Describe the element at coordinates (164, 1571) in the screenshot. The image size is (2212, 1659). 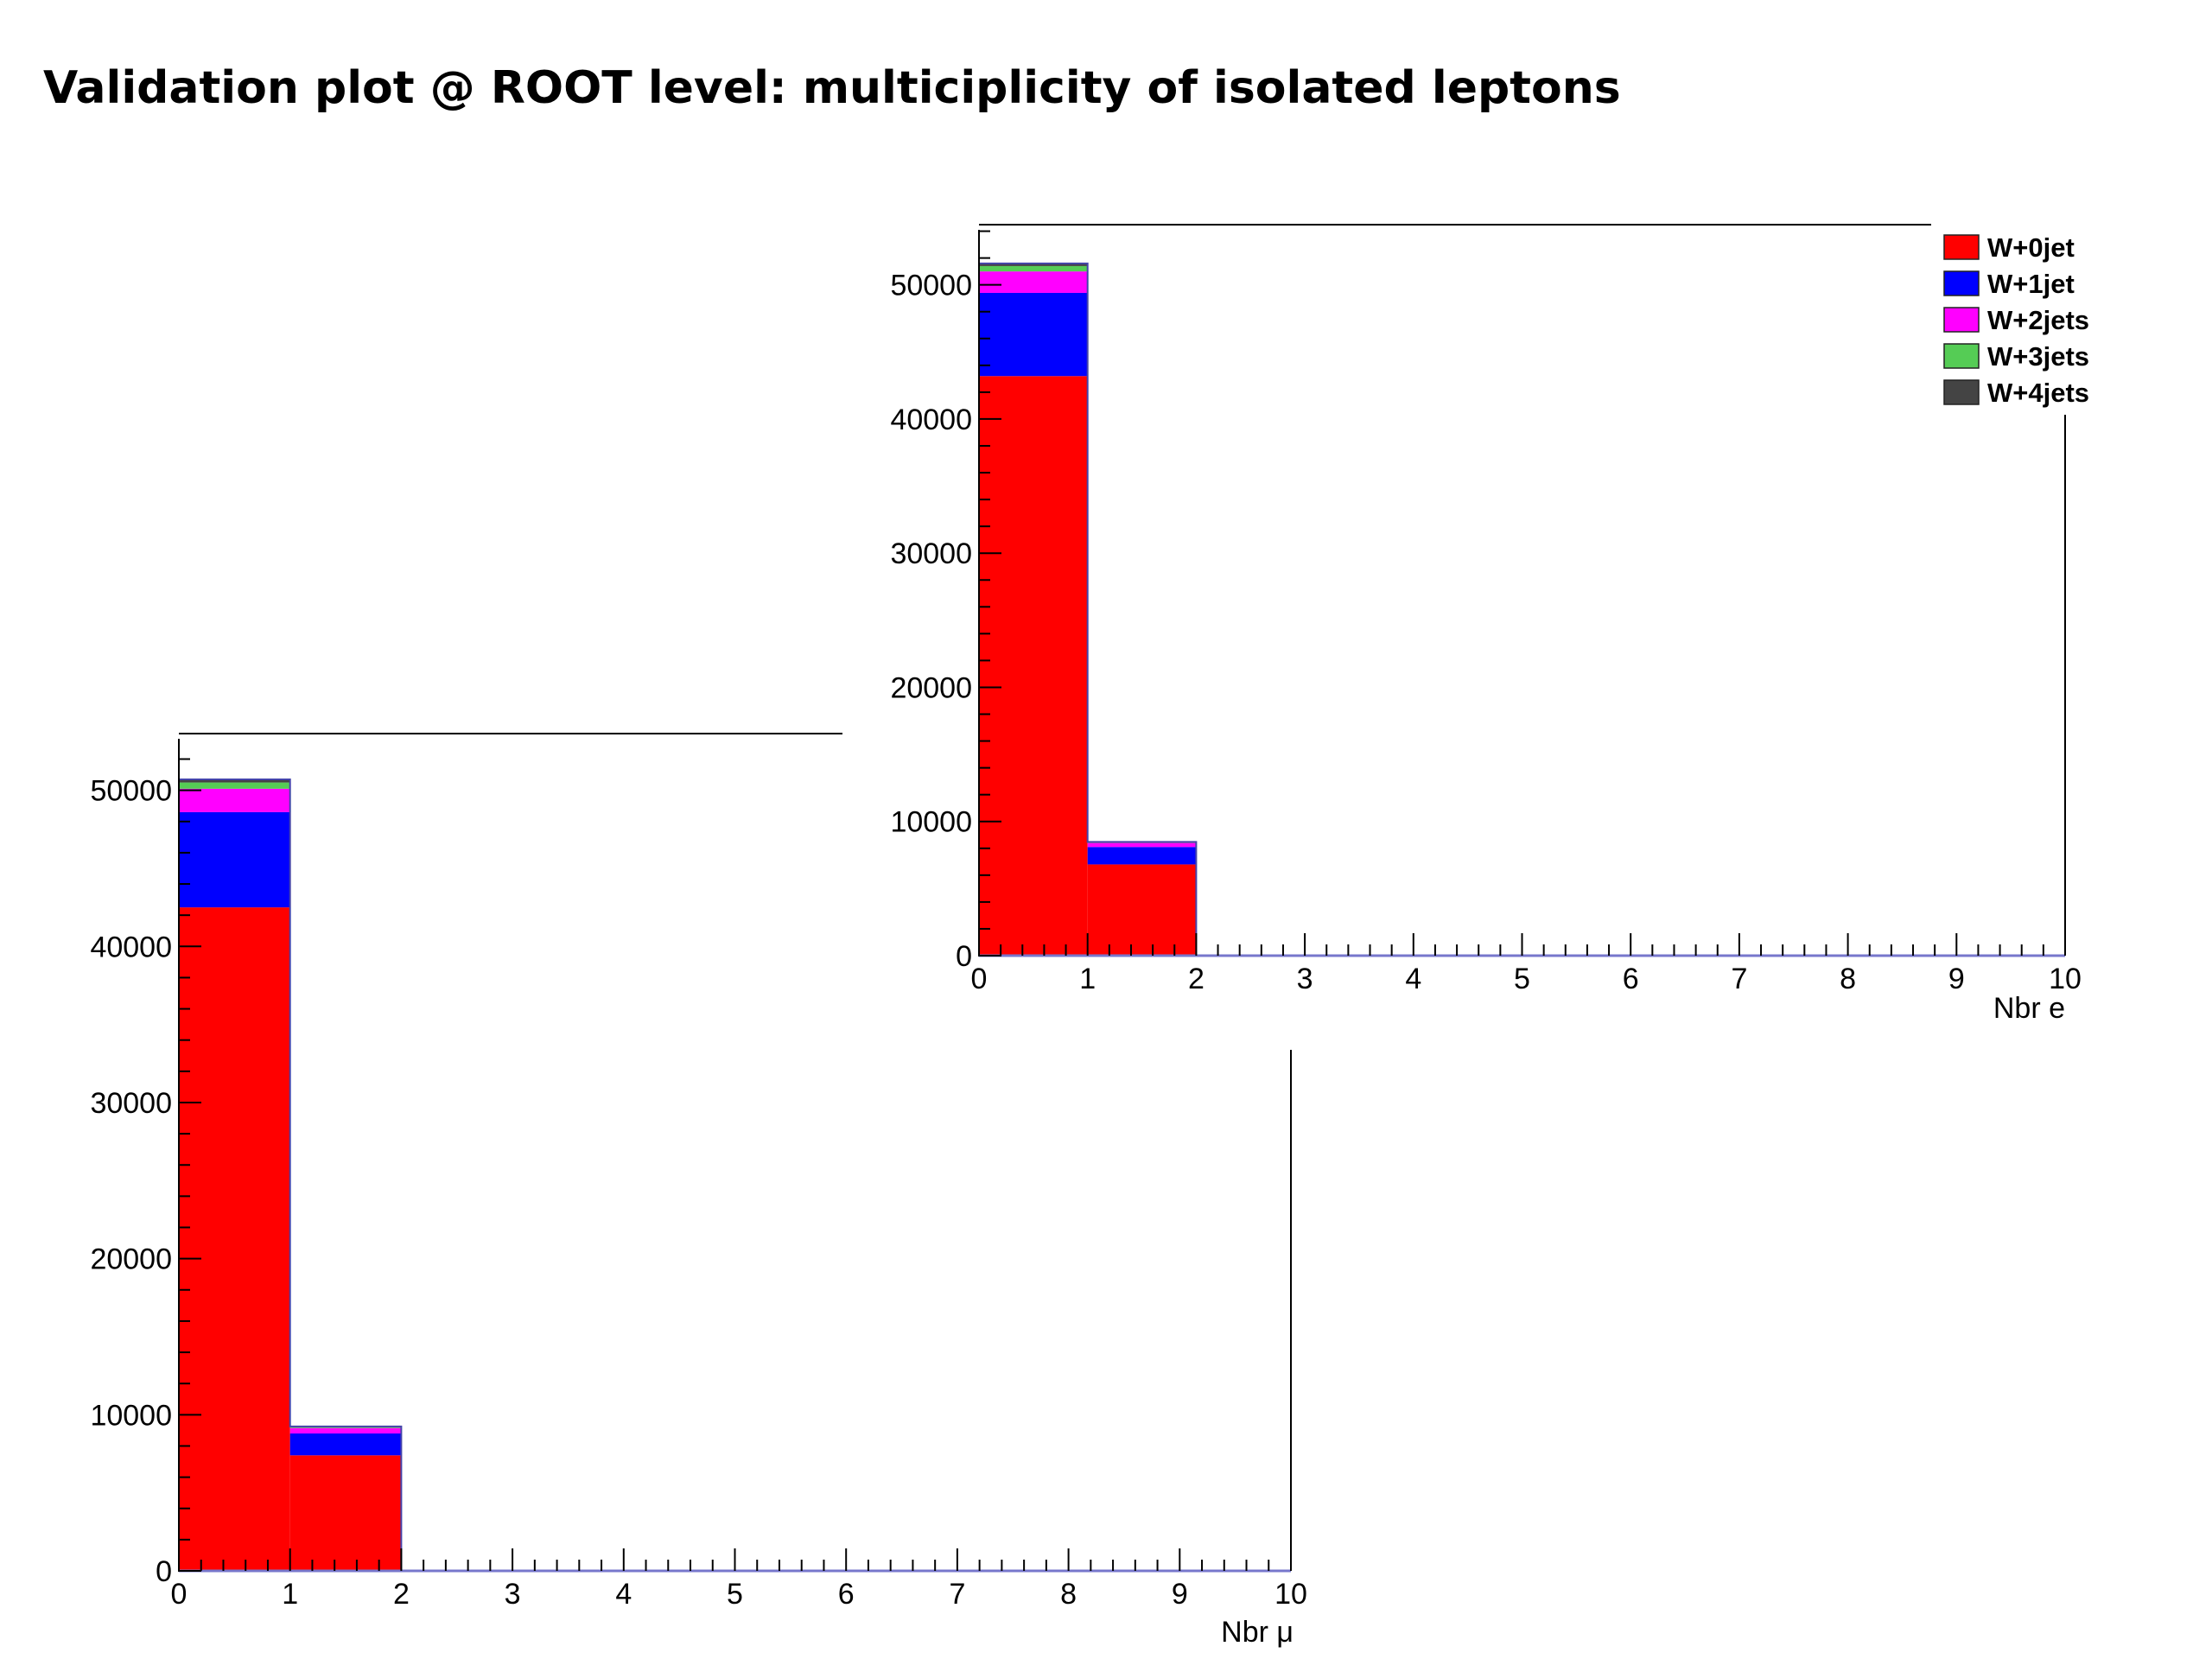
I see `muon-y-tick-label: 0` at that location.